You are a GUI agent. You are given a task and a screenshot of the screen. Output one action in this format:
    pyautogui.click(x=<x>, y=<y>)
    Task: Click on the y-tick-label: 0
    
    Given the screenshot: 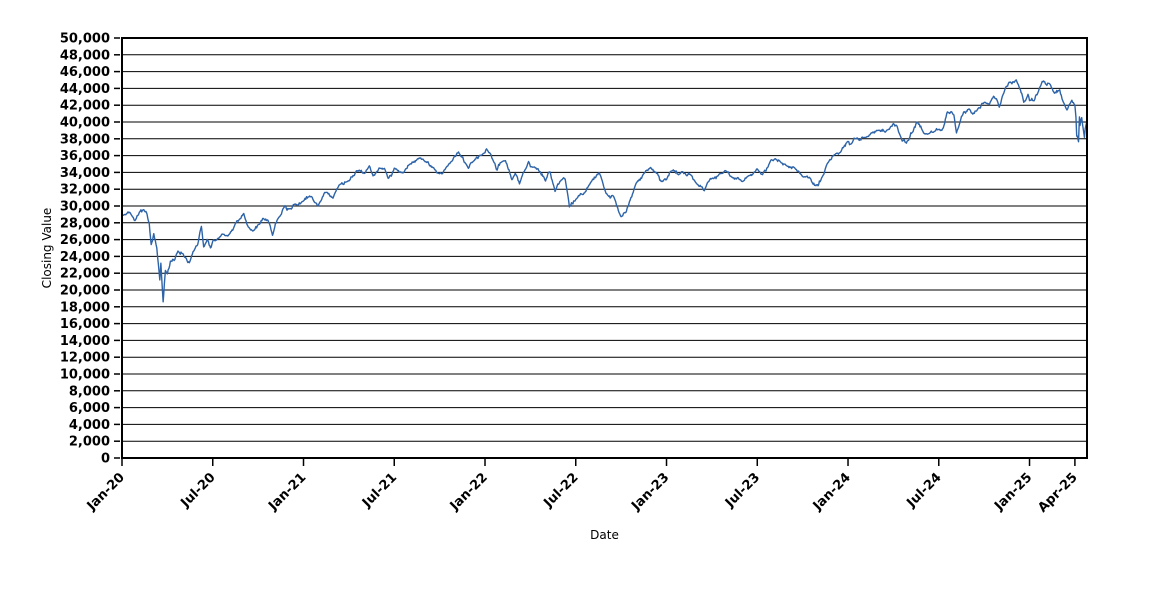 What is the action you would take?
    pyautogui.click(x=105, y=459)
    